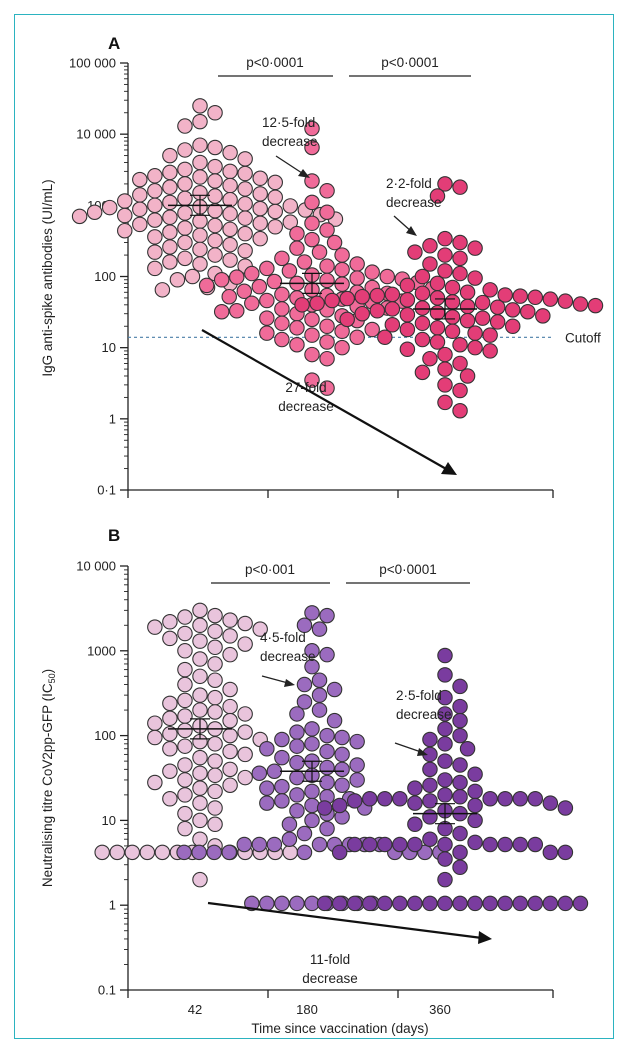 Image resolution: width=630 pixels, height=1050 pixels. Describe the element at coordinates (47, 785) in the screenshot. I see `panel-b-y-axis-label-main: Neutralising titre CoV2pp-GFP (IC` at that location.